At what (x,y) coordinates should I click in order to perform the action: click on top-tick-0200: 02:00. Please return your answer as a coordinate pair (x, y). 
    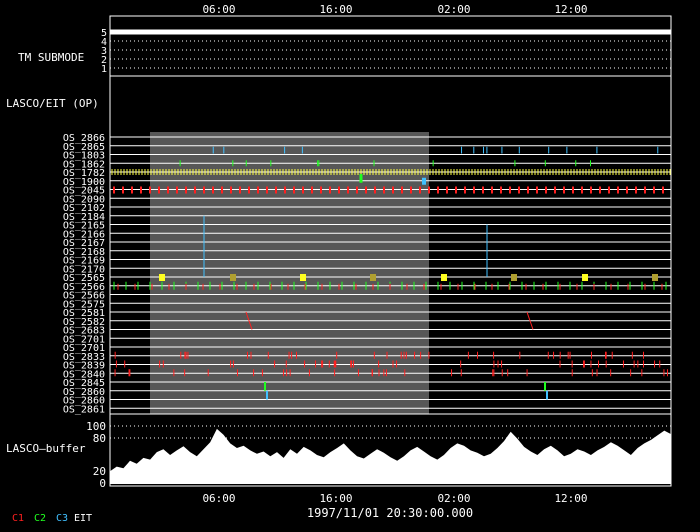
    Looking at the image, I should click on (453, 9).